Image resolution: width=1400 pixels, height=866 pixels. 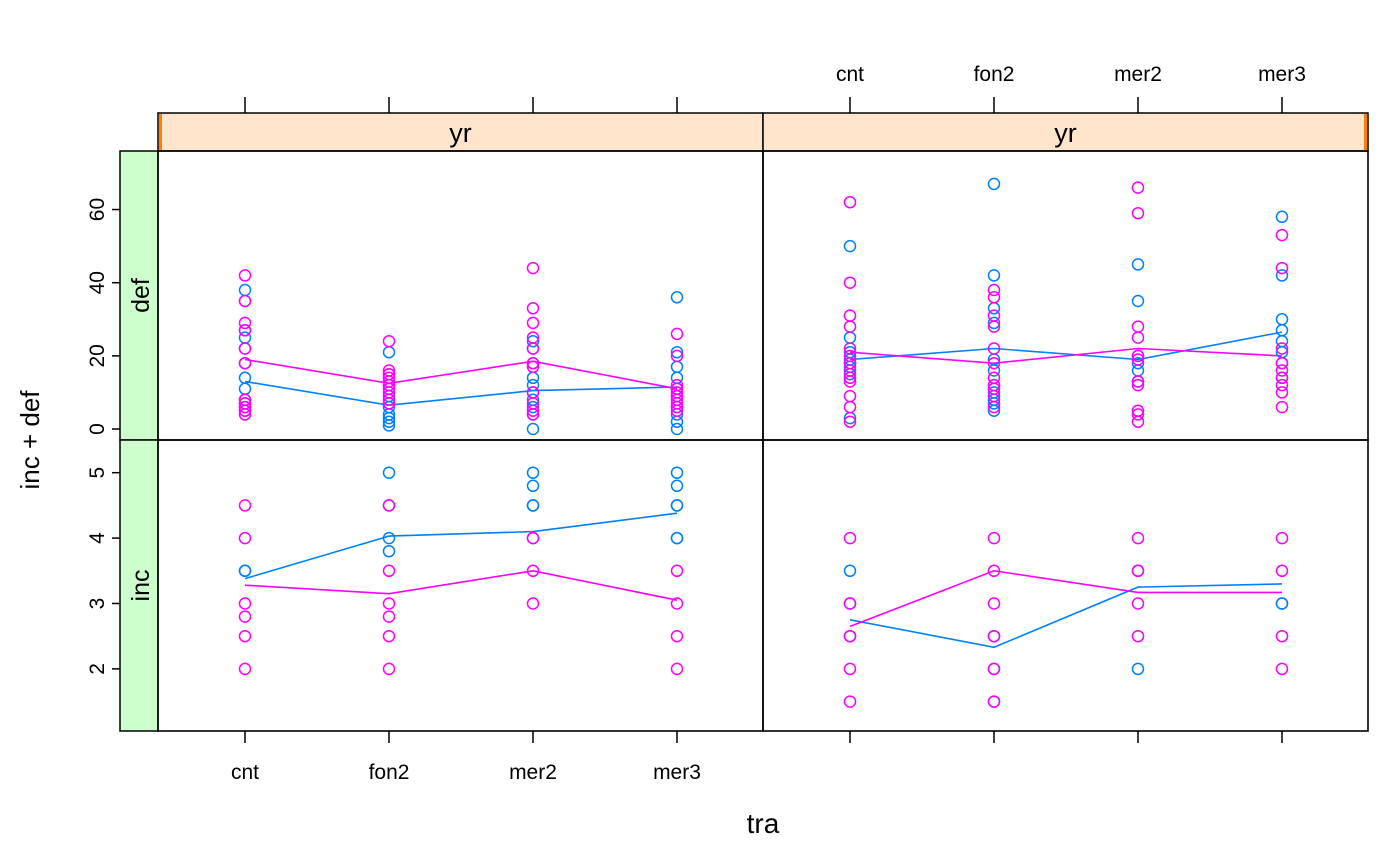 What do you see at coordinates (141, 295) in the screenshot?
I see `side-strip-label: def` at bounding box center [141, 295].